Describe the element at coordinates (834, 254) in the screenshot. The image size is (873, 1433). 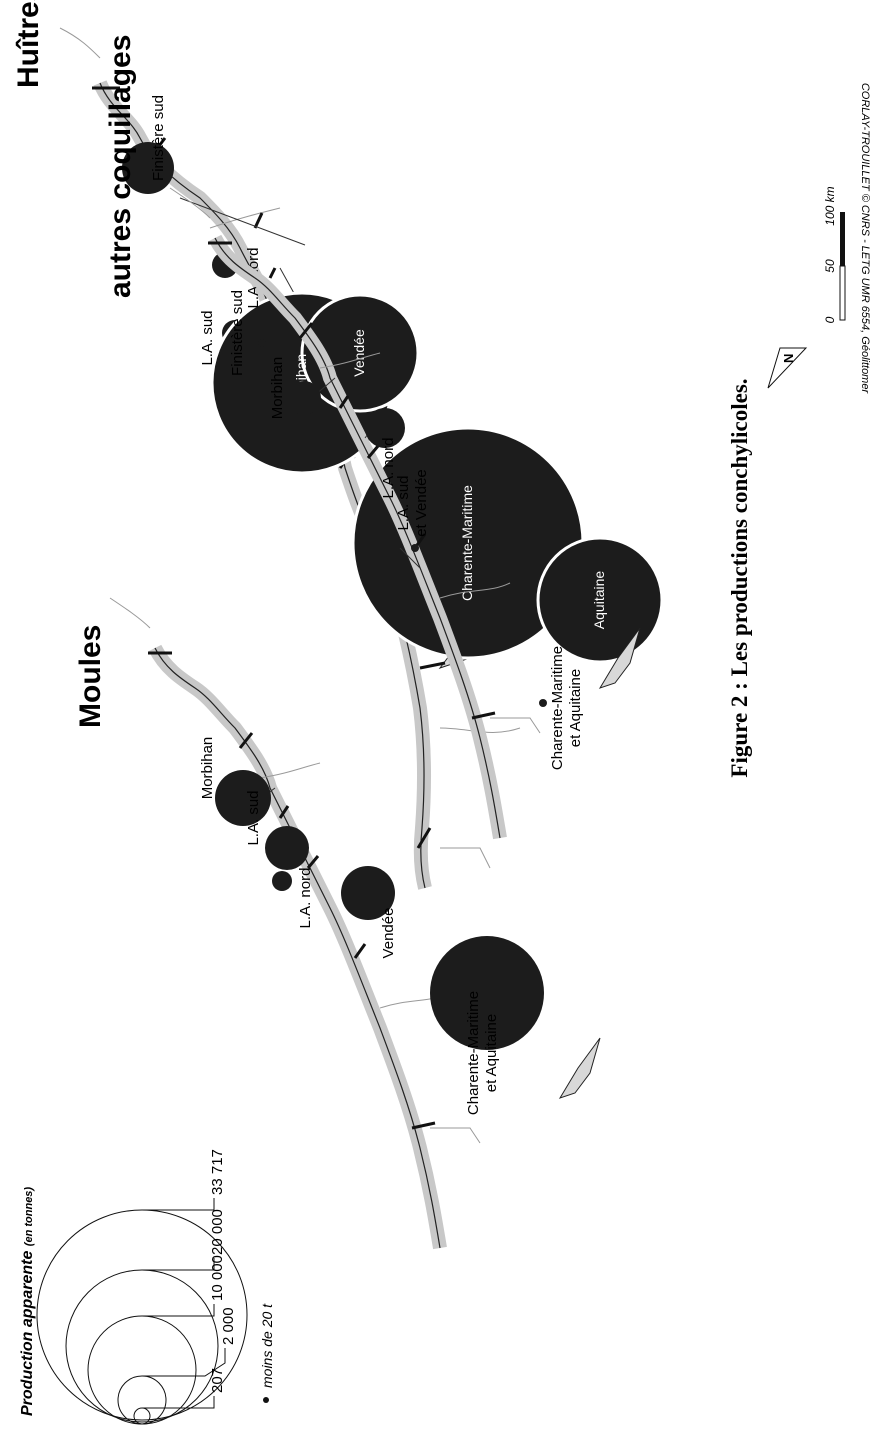
I see `scale-bar: 0 50 100 km` at that location.